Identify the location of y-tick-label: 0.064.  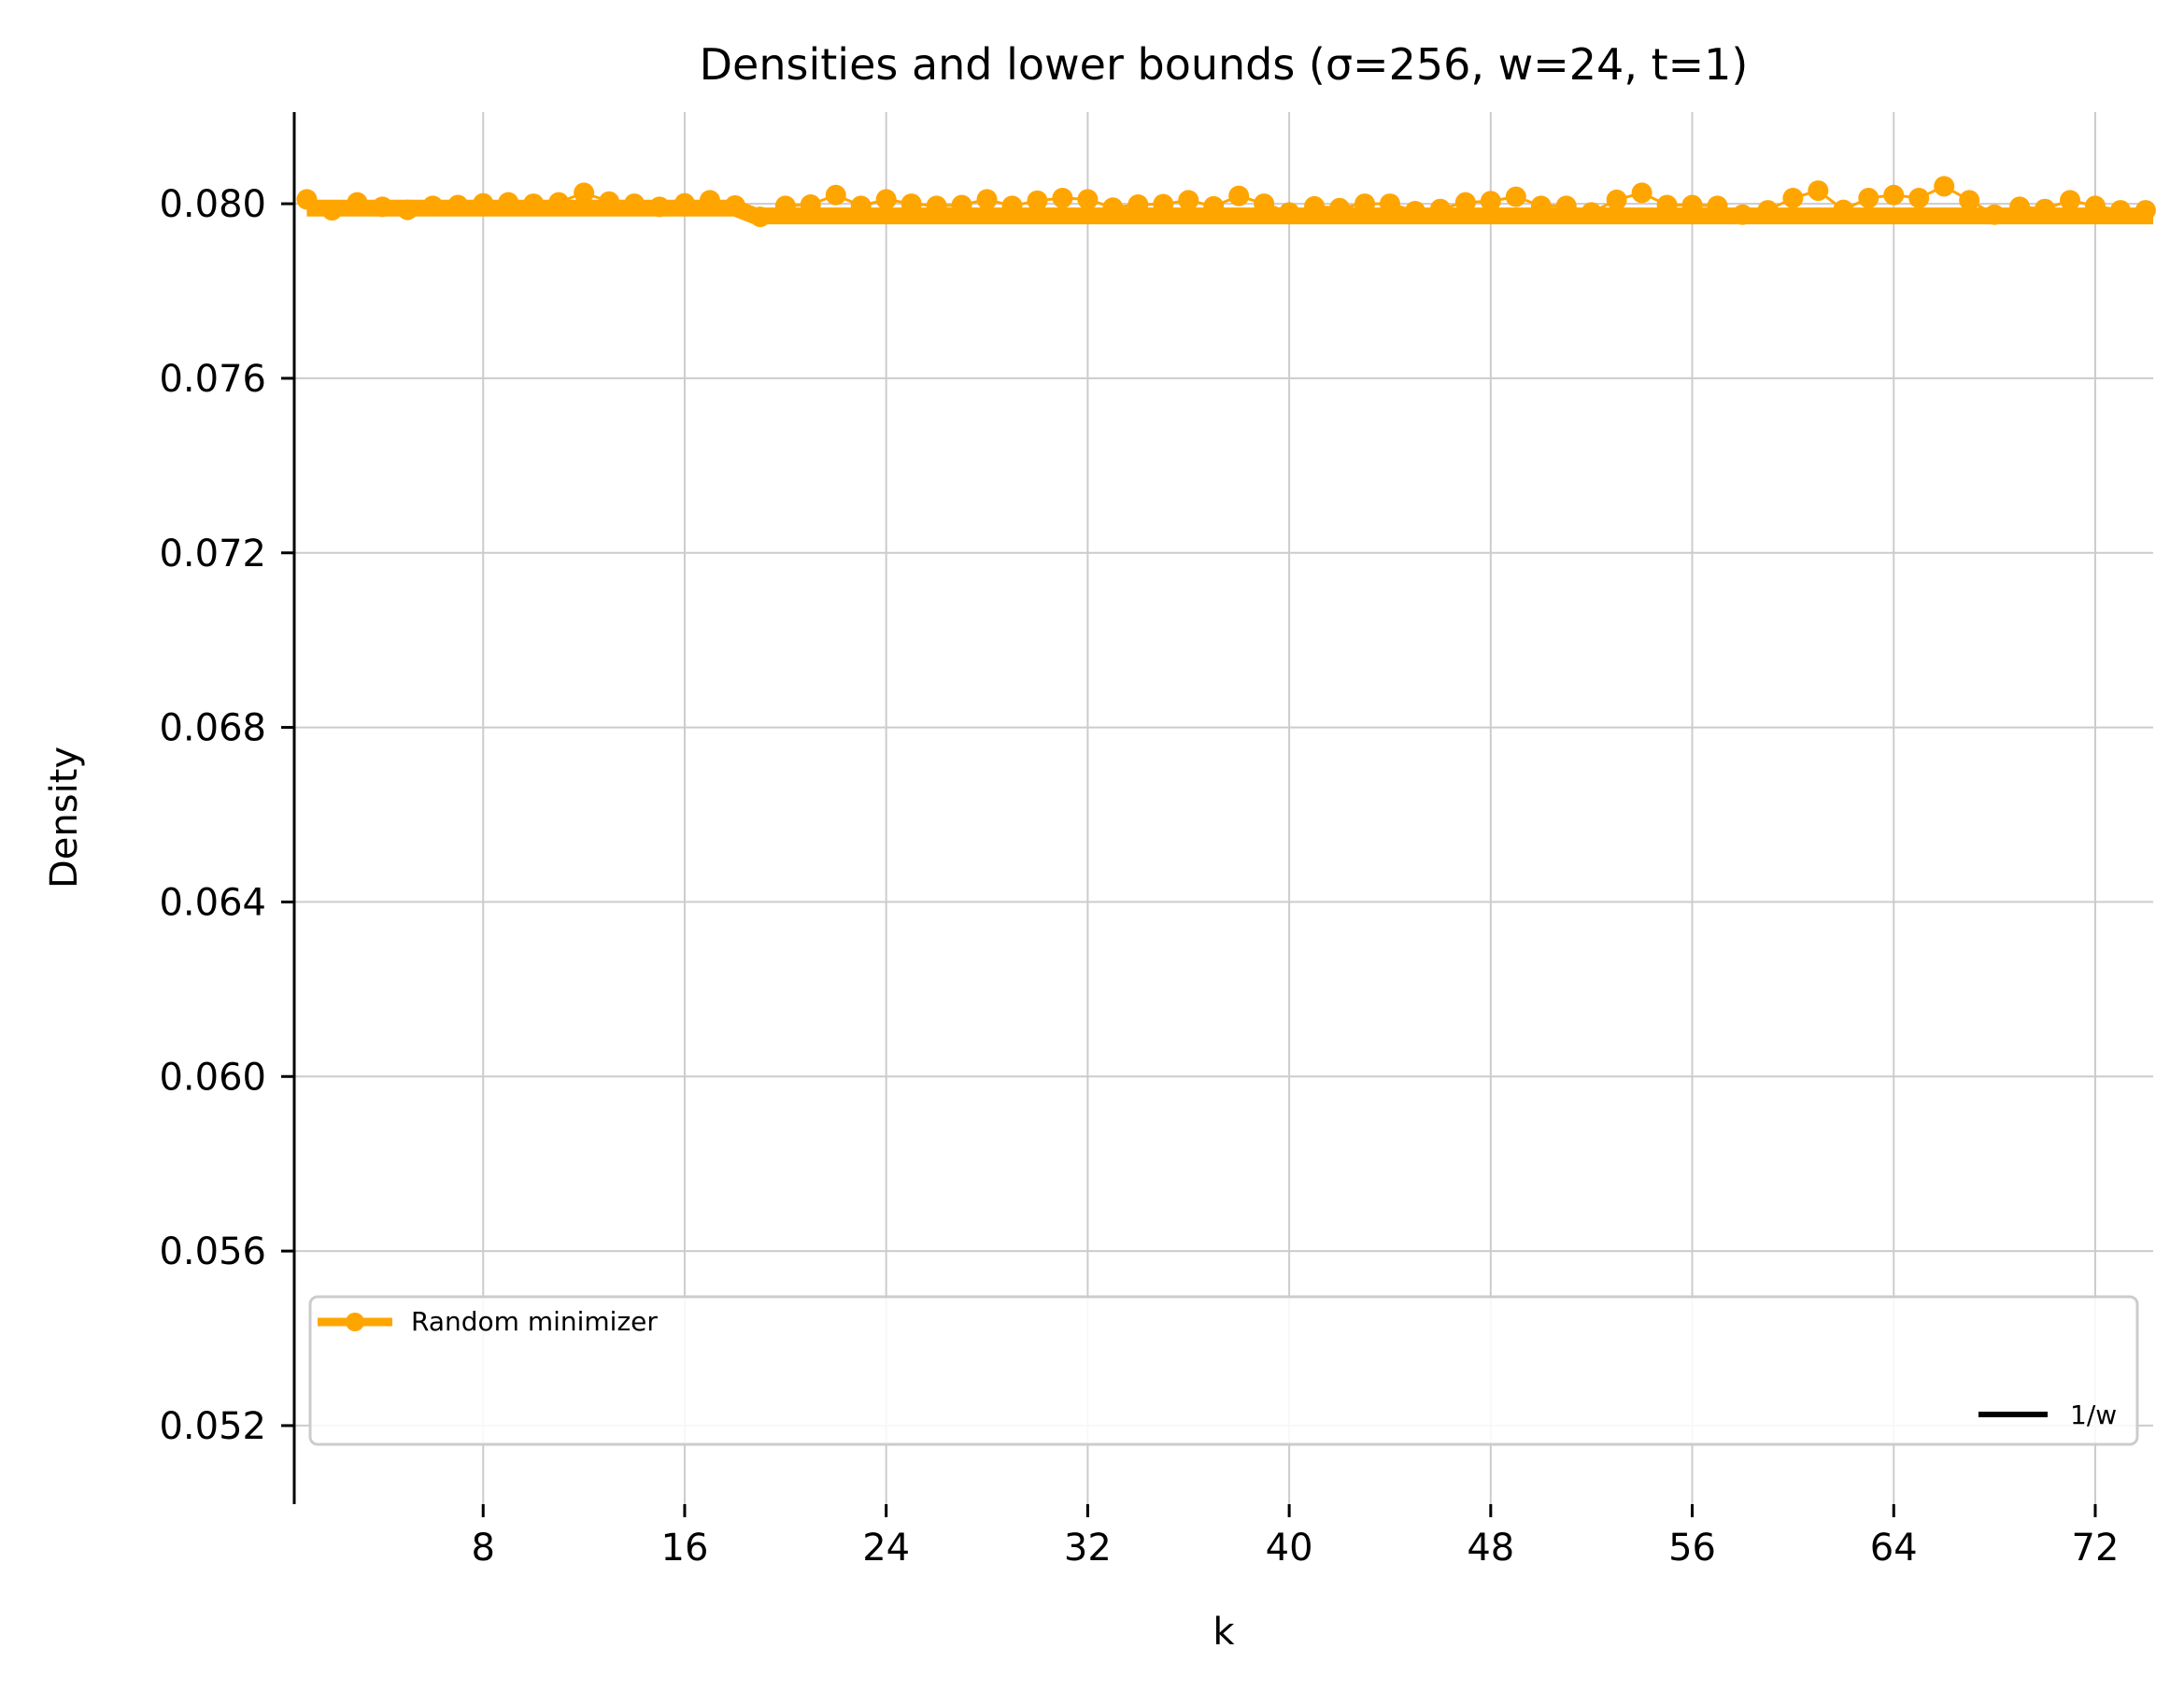
(212, 902).